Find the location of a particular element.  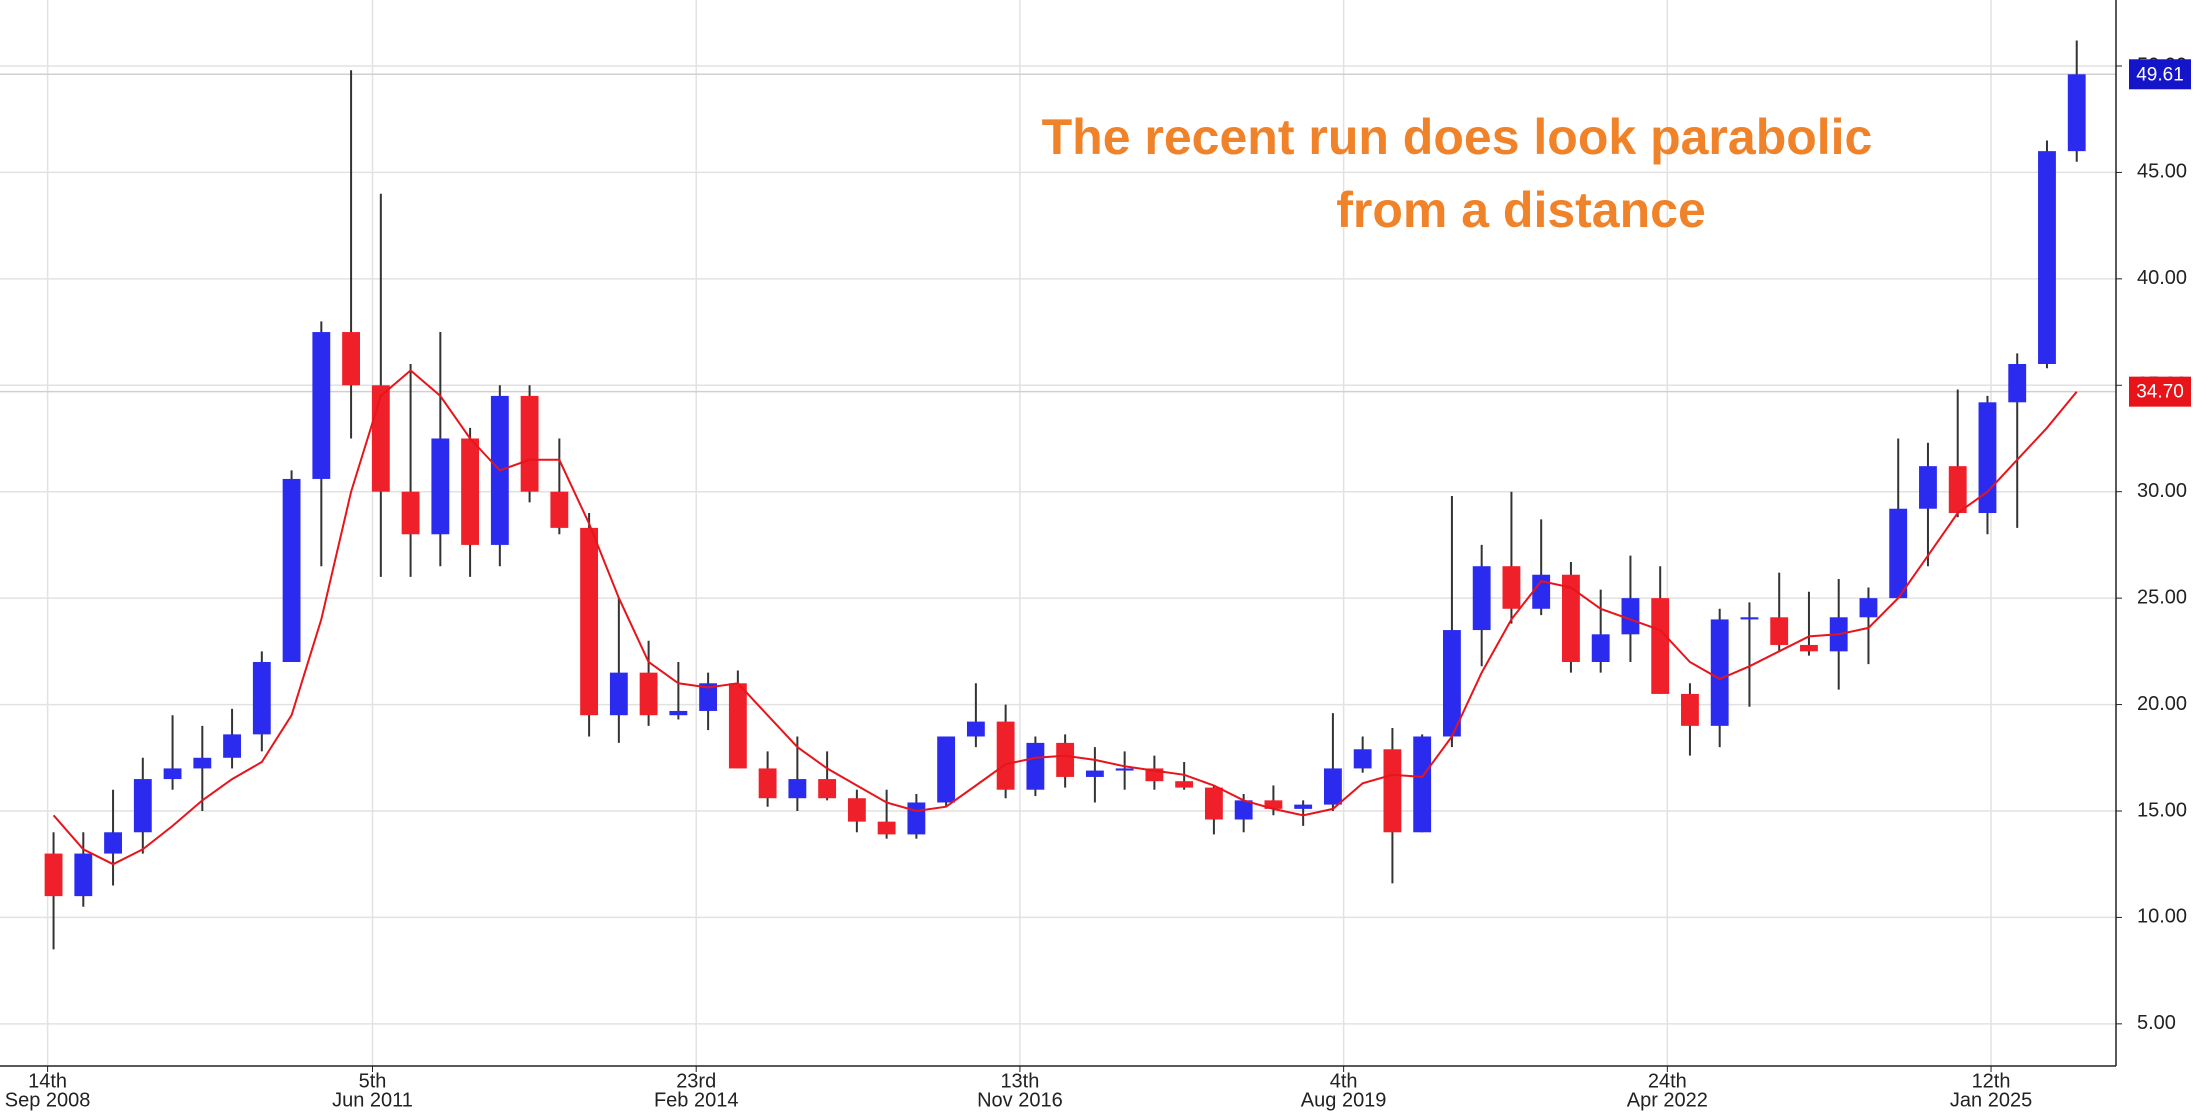

x-tick-label: 23rd is located at coordinates (696, 1081).